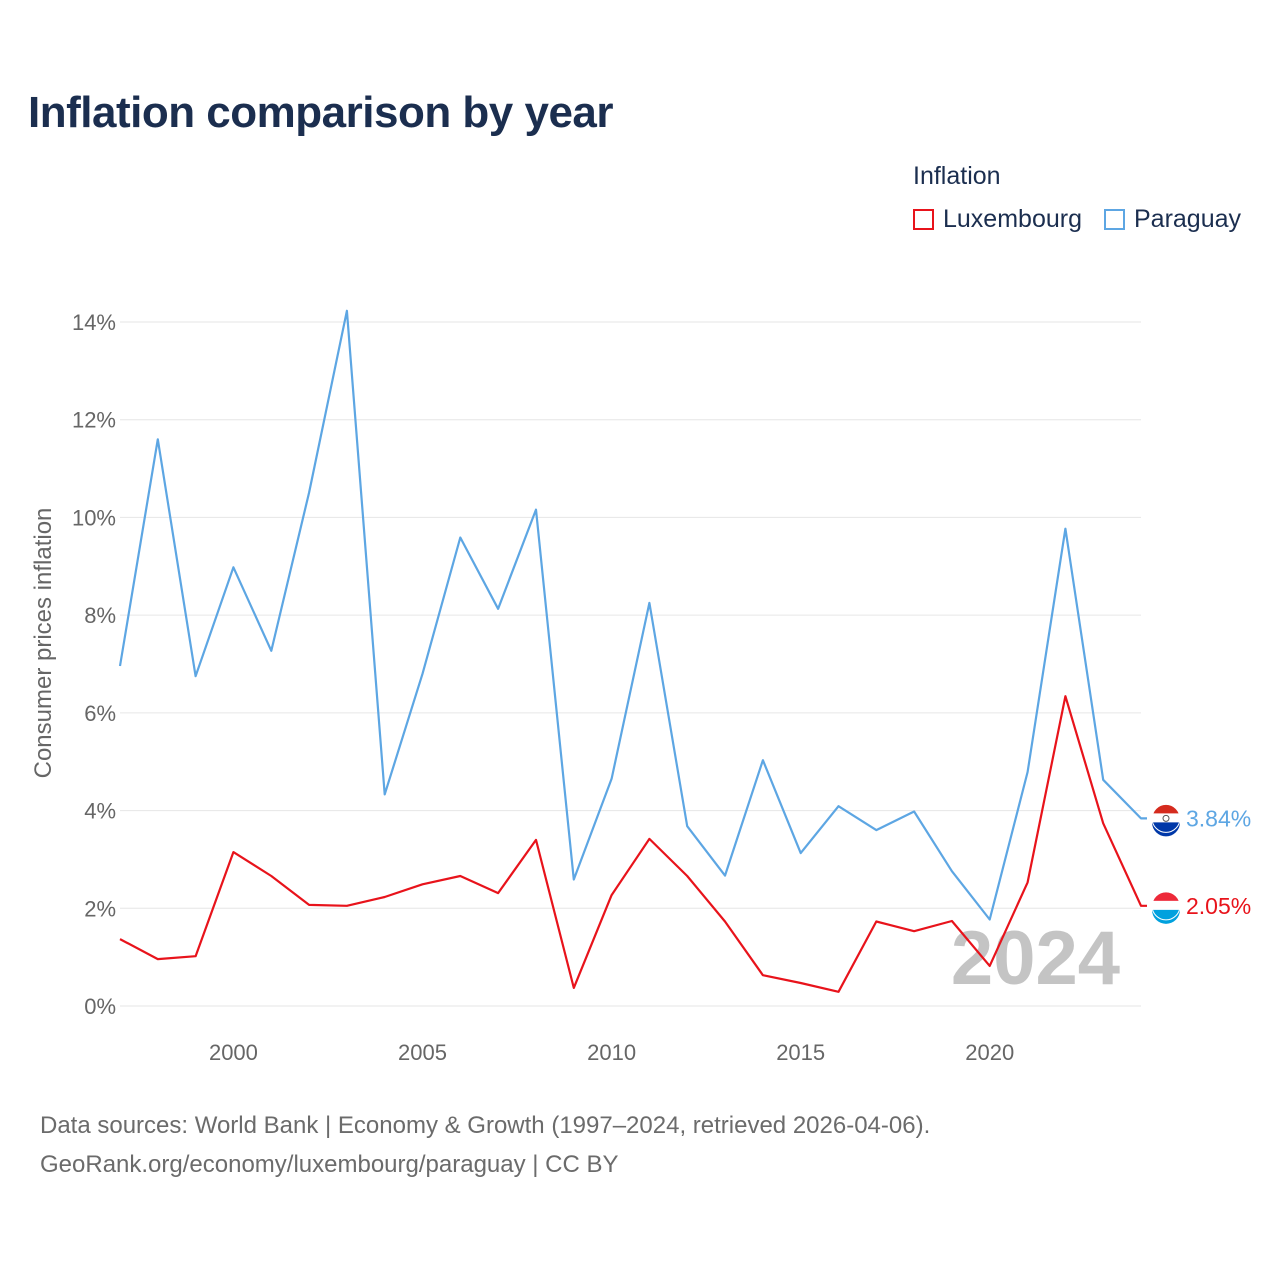 The image size is (1280, 1280). I want to click on flag-emblem, so click(1166, 818).